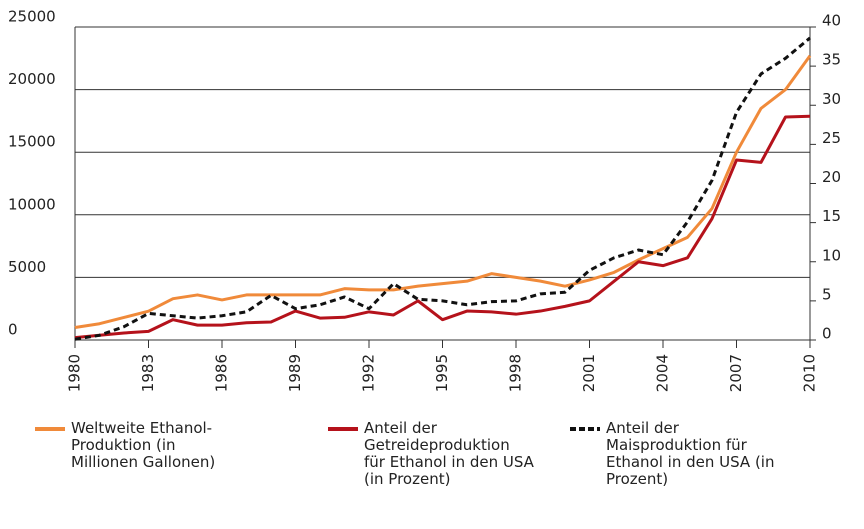 The width and height of the screenshot is (864, 529). What do you see at coordinates (516, 373) in the screenshot?
I see `x-tick-label: 1998` at bounding box center [516, 373].